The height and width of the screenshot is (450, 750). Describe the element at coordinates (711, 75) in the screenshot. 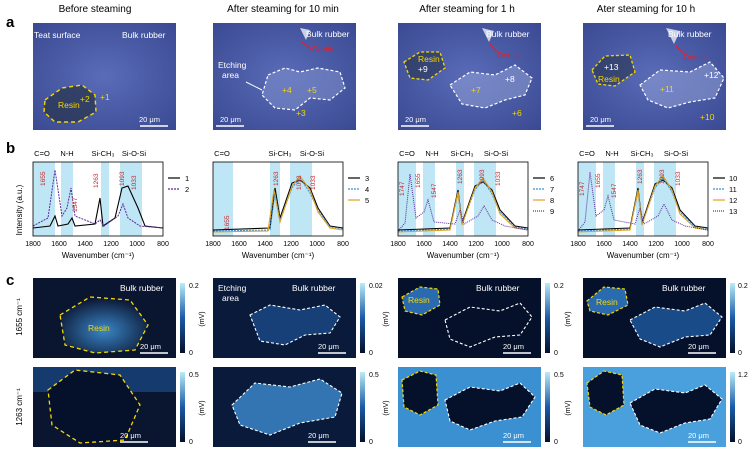

I see `marker-12: +12` at that location.